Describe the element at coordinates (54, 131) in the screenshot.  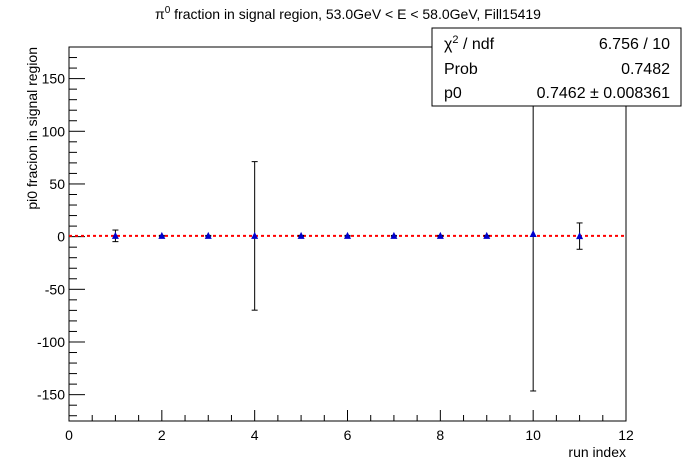
I see `y-tick-label: 100` at that location.